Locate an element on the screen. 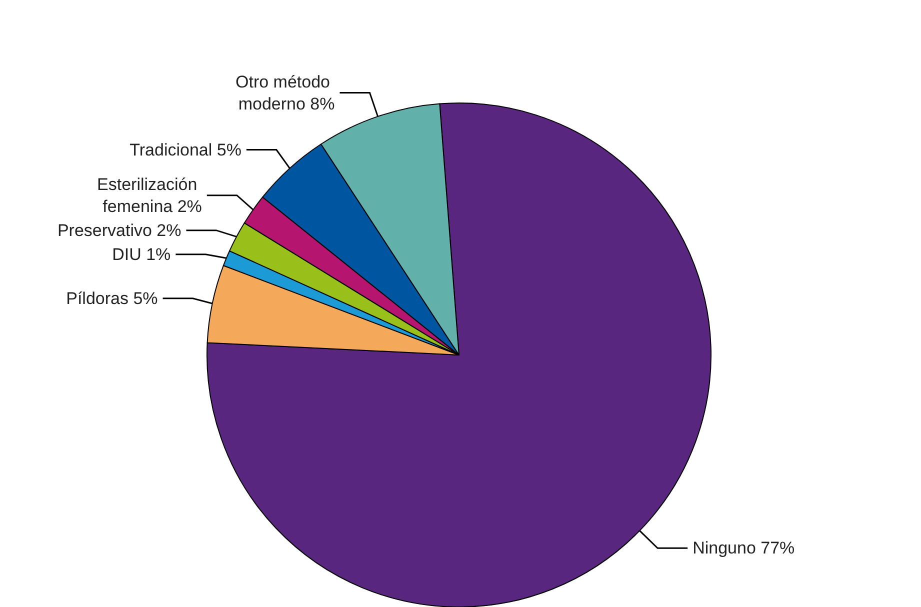 The height and width of the screenshot is (607, 921). slice-label: Esterilización femenina 2% is located at coordinates (149, 195).